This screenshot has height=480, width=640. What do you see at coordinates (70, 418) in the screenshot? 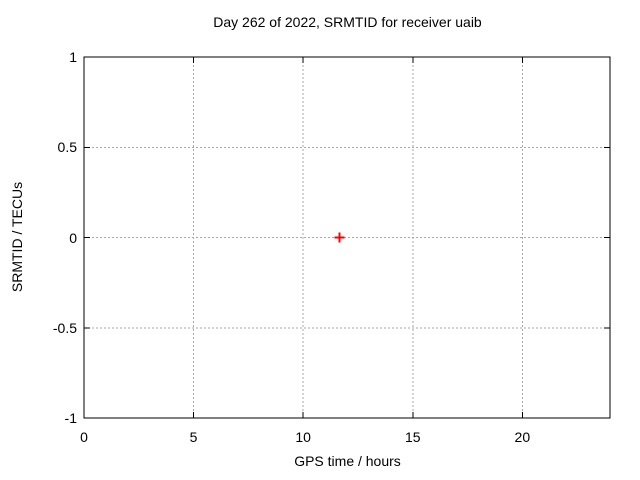
I see `y-tick-label: -1` at bounding box center [70, 418].